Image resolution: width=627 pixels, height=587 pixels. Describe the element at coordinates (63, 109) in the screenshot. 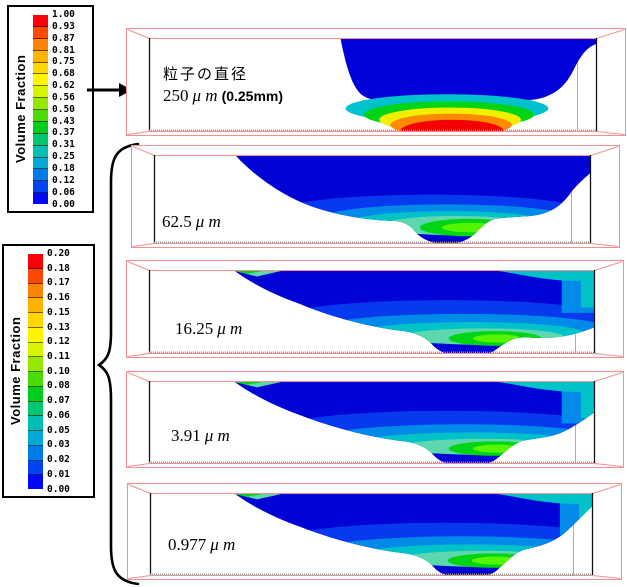

I see `tick-label: 0.50` at that location.